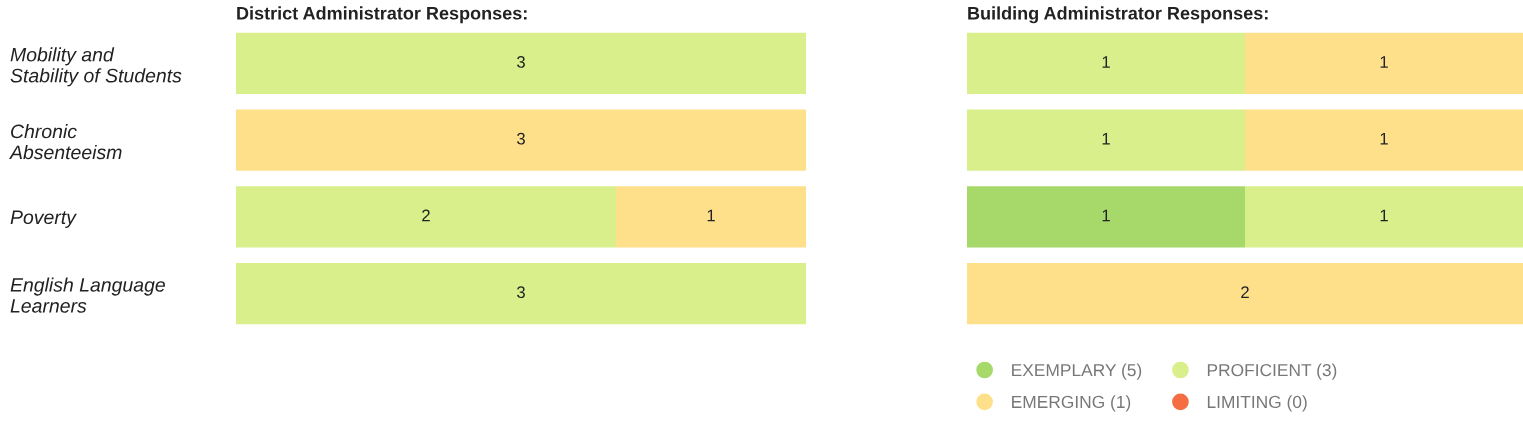 The width and height of the screenshot is (1523, 423). I want to click on y-tick-label: Poverty, so click(43, 219).